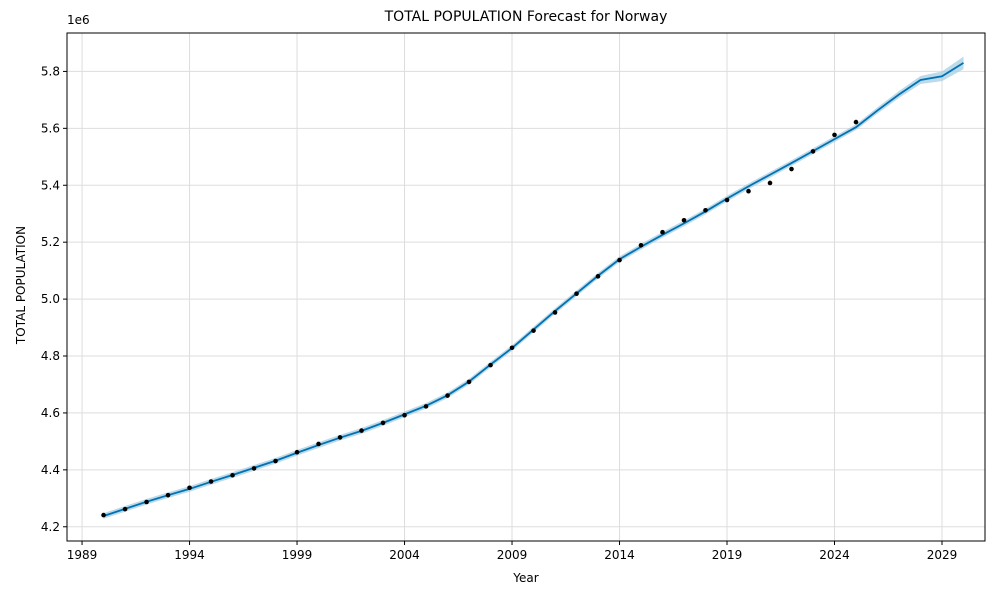  I want to click on x-tick-label: 2004, so click(404, 555).